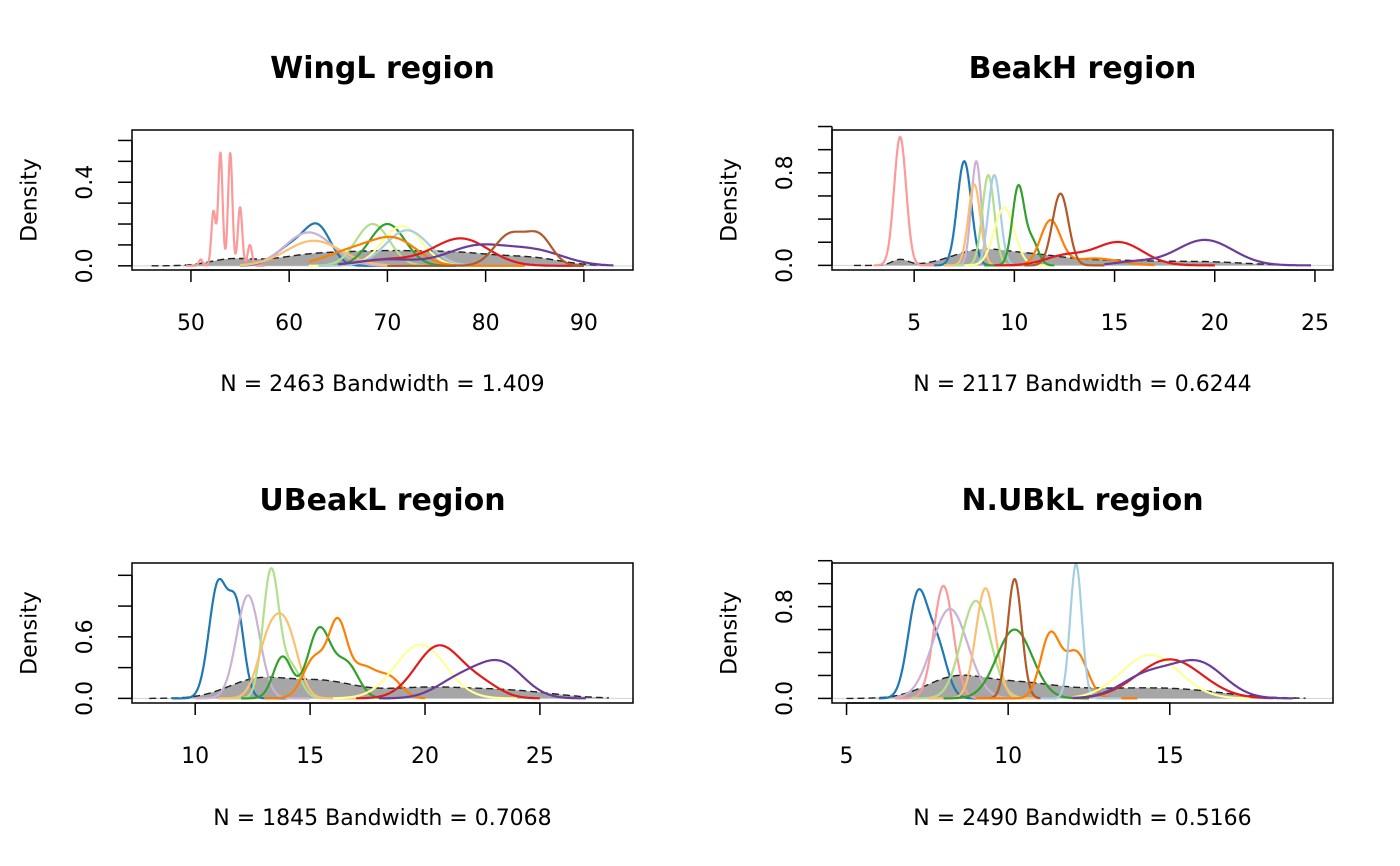 The image size is (1400, 866). I want to click on pooled-density-area, so click(377, 258).